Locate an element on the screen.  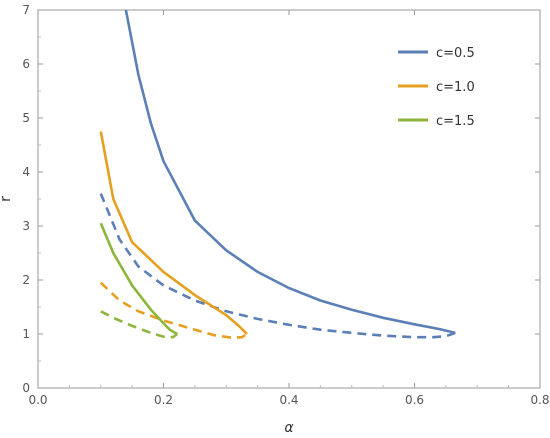
x-tick-label: 0.8 is located at coordinates (539, 400).